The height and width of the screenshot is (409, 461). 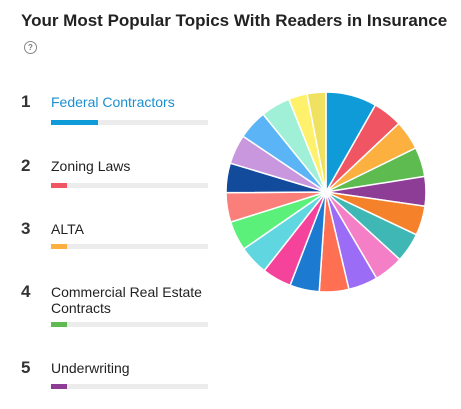 What do you see at coordinates (91, 166) in the screenshot?
I see `topic-label: Zoning Laws` at bounding box center [91, 166].